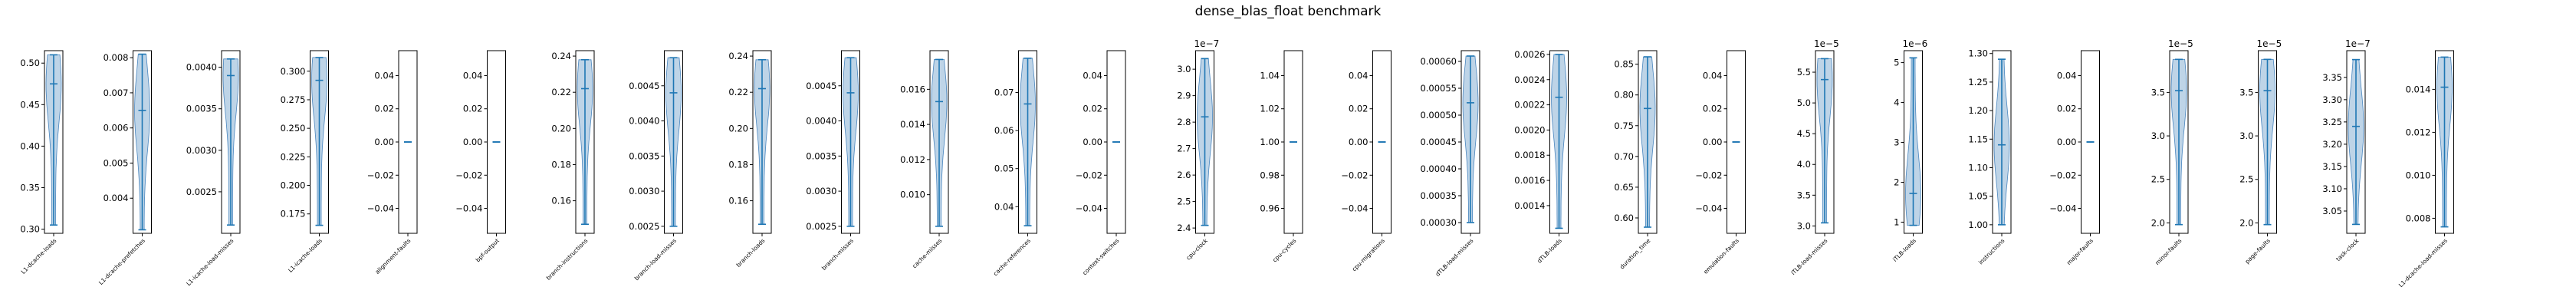 Image resolution: width=2576 pixels, height=307 pixels. What do you see at coordinates (1284, 250) in the screenshot?
I see `x-tick-label: cpu-cycles` at bounding box center [1284, 250].